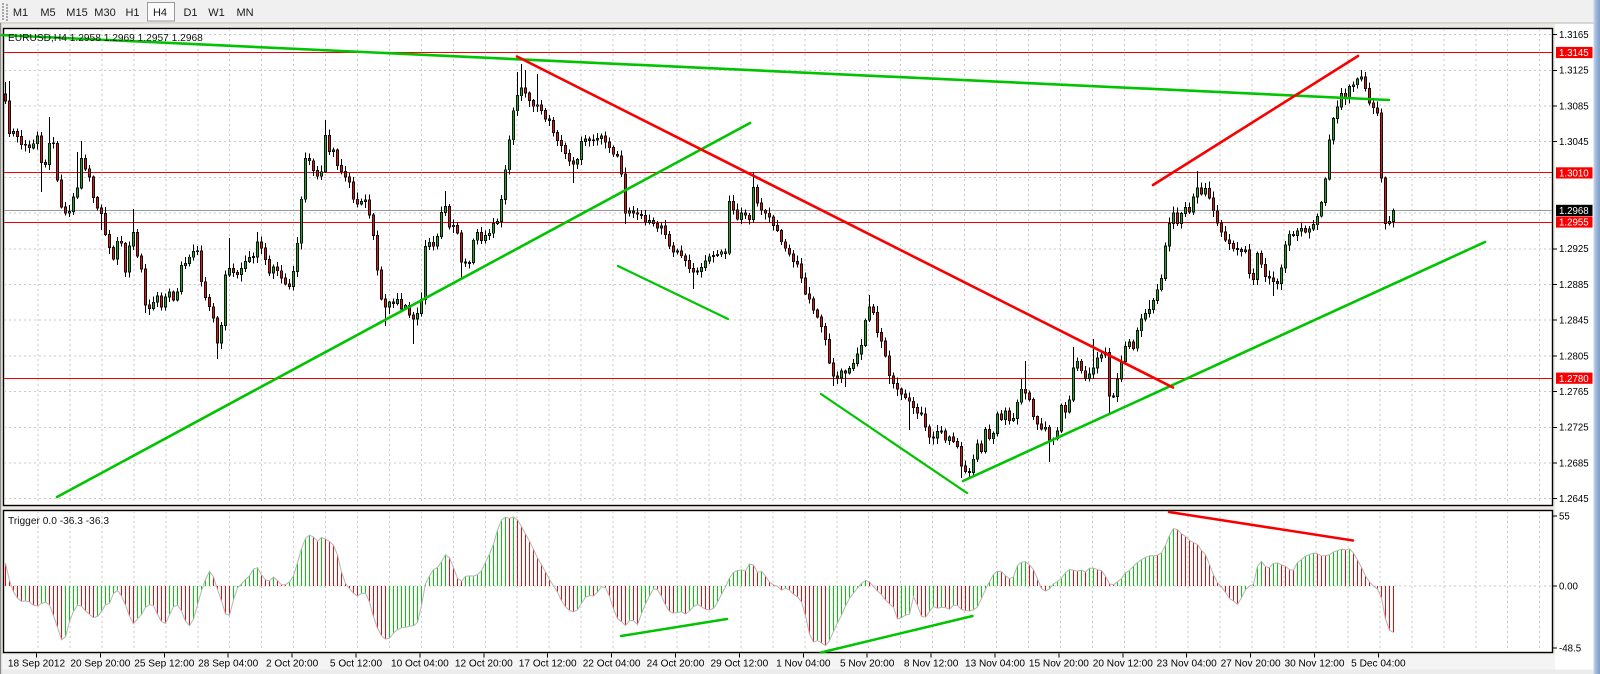 Image resolution: width=1600 pixels, height=674 pixels. What do you see at coordinates (244, 13) in the screenshot?
I see `svg-text: MN` at bounding box center [244, 13].